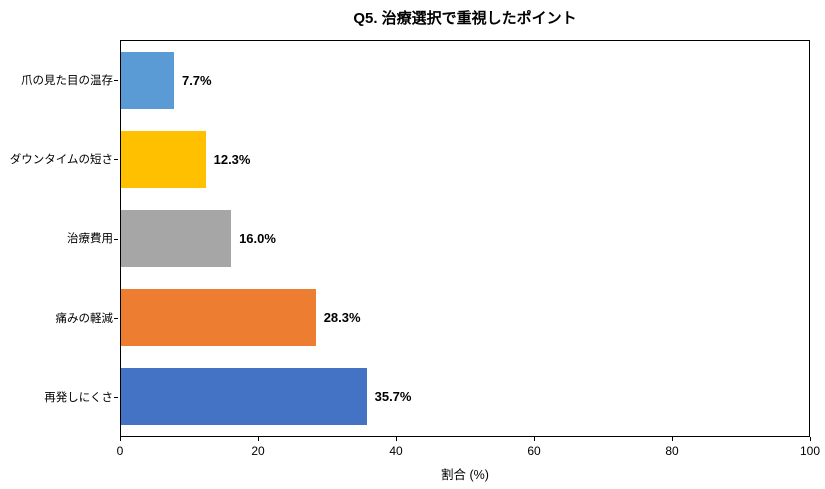 Image resolution: width=825 pixels, height=489 pixels. I want to click on bar-band: 16.0%, so click(465, 238).